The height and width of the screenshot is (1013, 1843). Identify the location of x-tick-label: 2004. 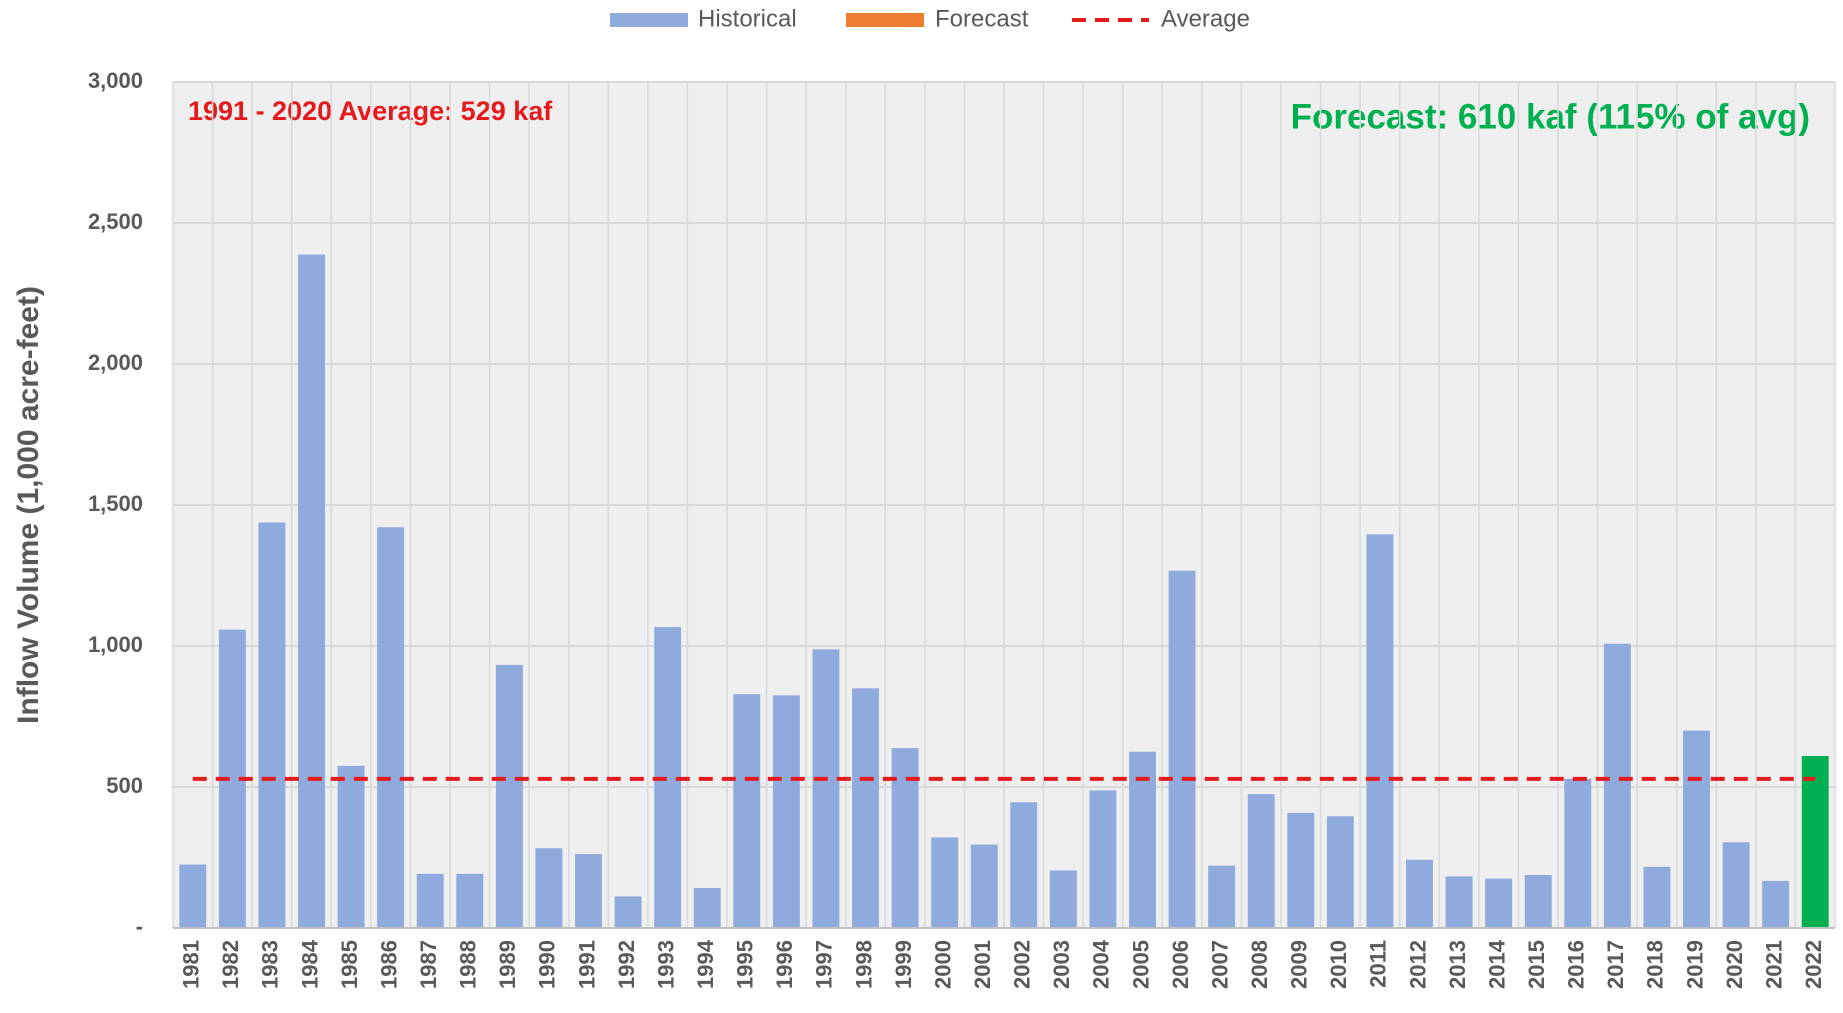
(1101, 964).